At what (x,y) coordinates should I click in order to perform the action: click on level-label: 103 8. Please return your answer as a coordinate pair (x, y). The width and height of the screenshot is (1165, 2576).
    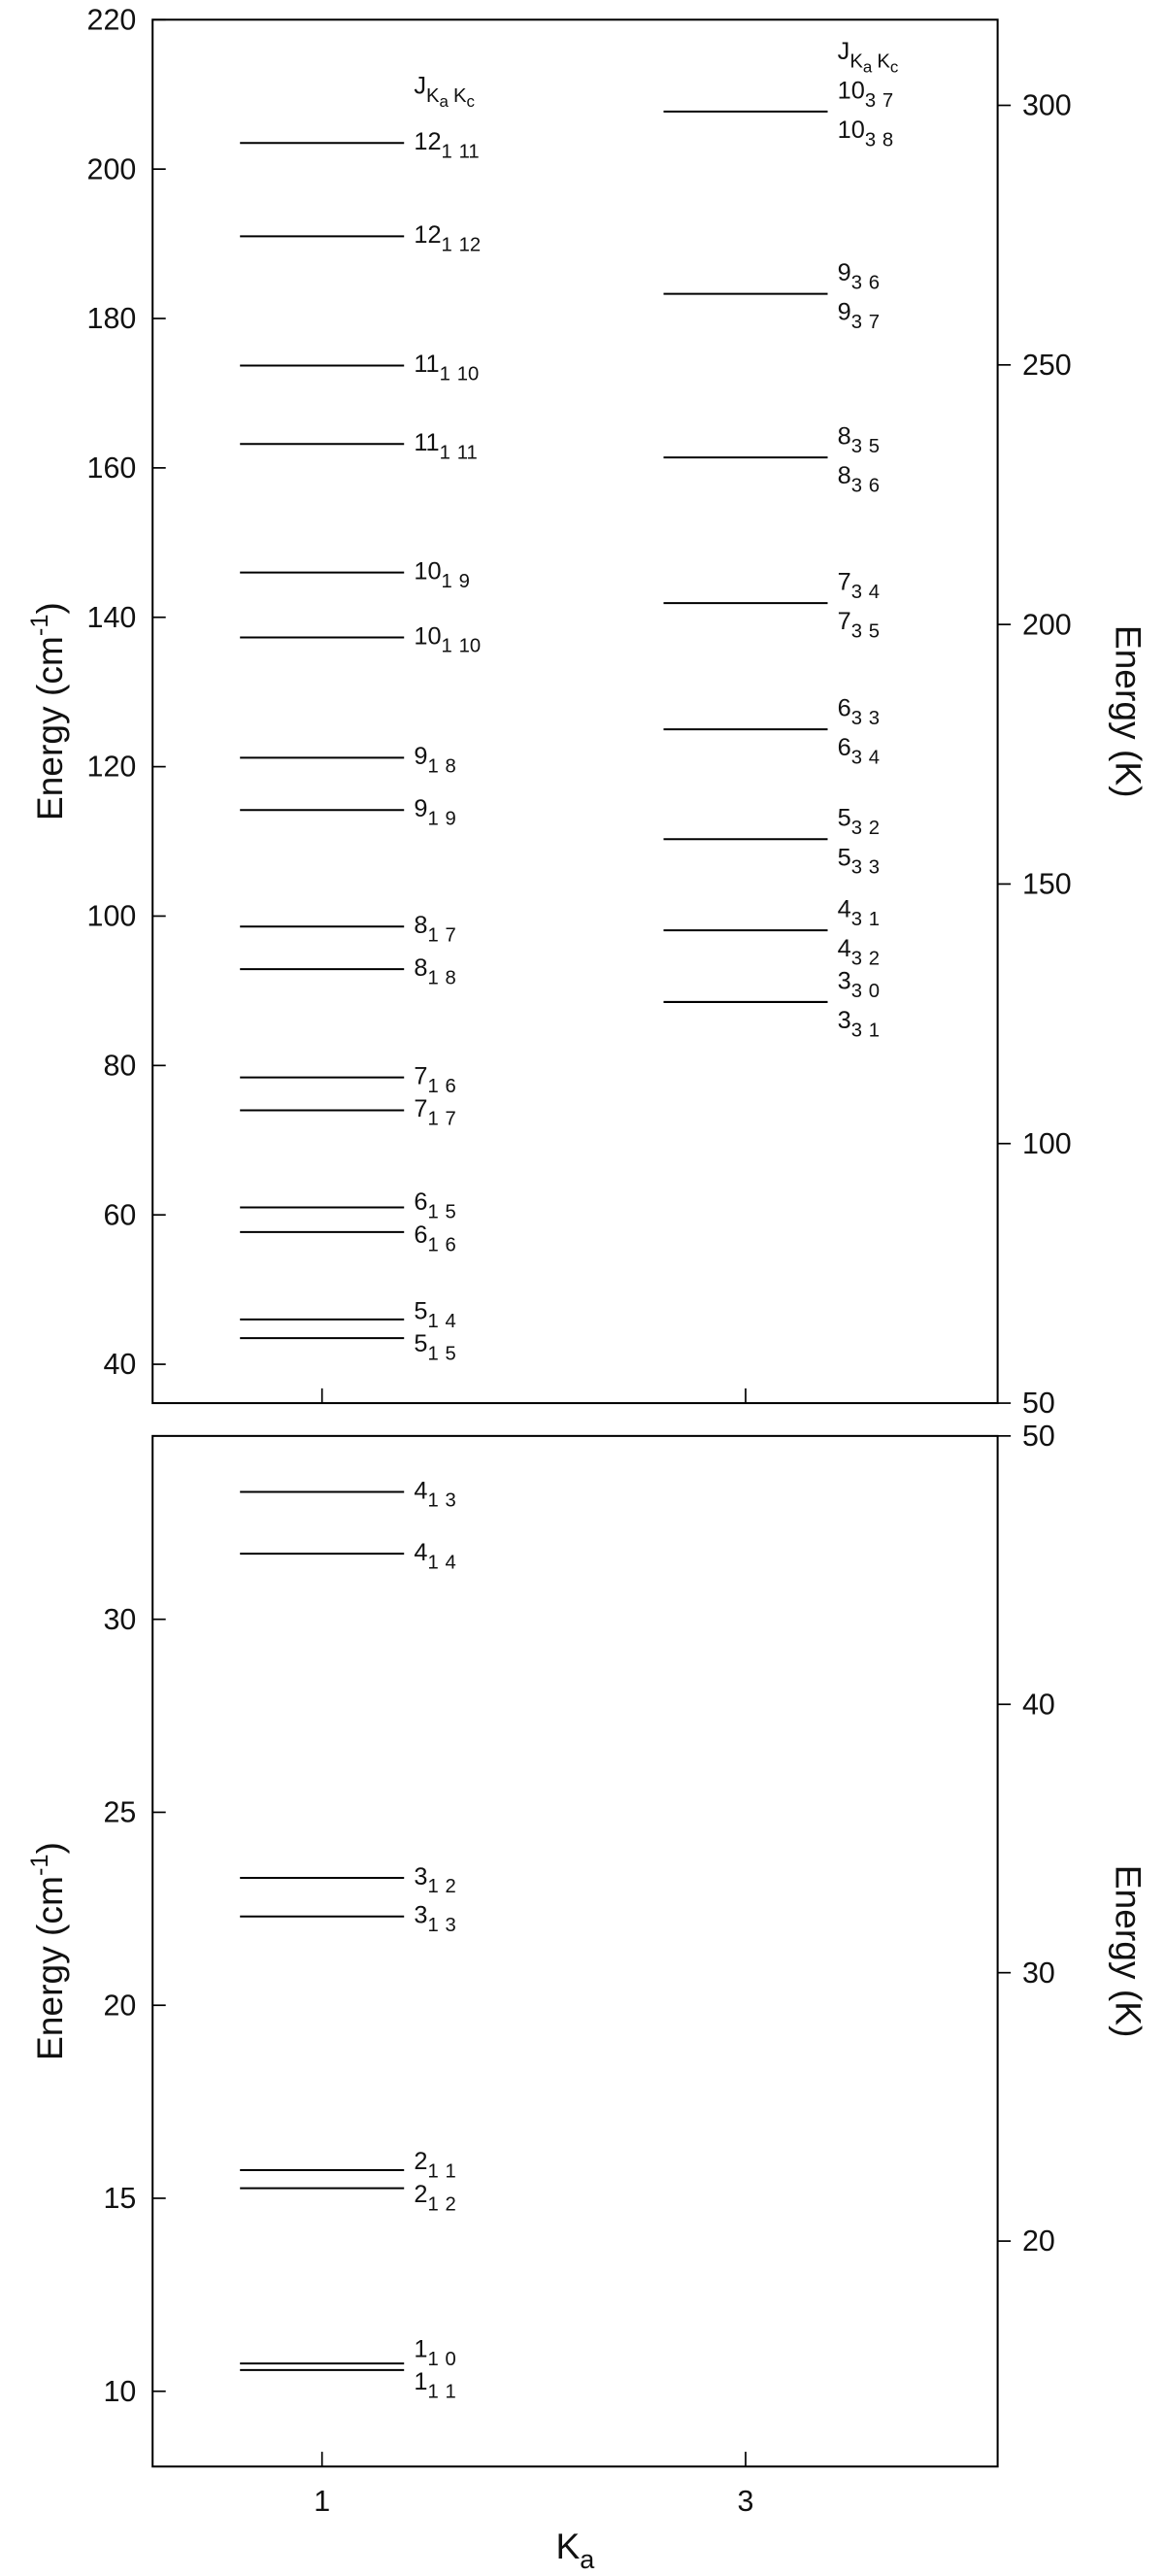
    Looking at the image, I should click on (866, 134).